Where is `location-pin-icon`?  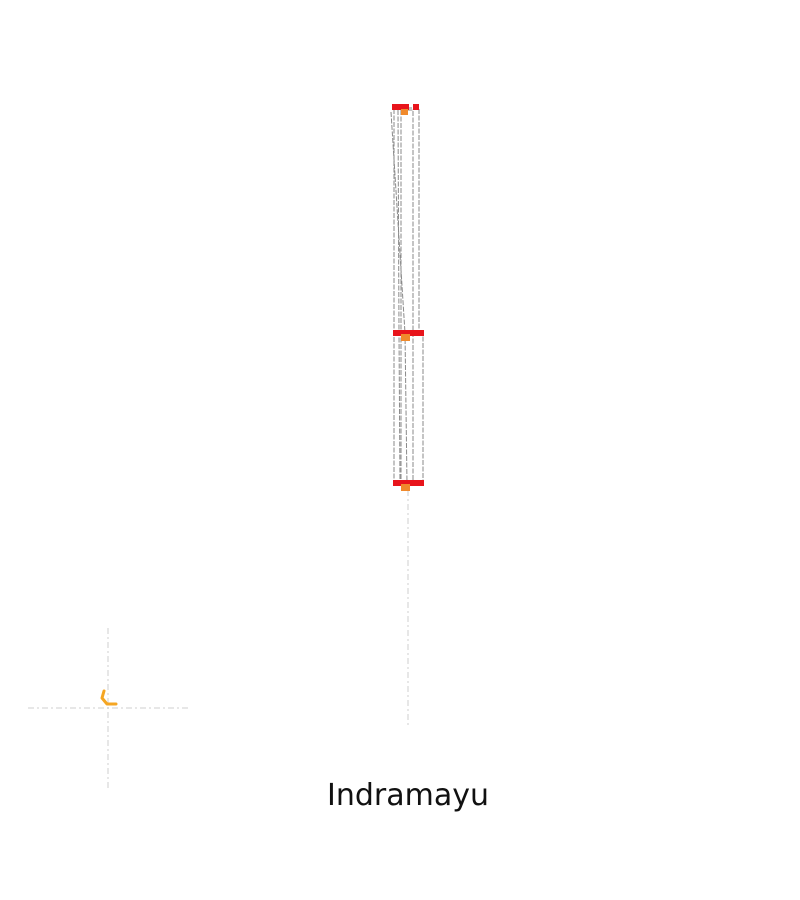
location-pin-icon is located at coordinates (109, 697).